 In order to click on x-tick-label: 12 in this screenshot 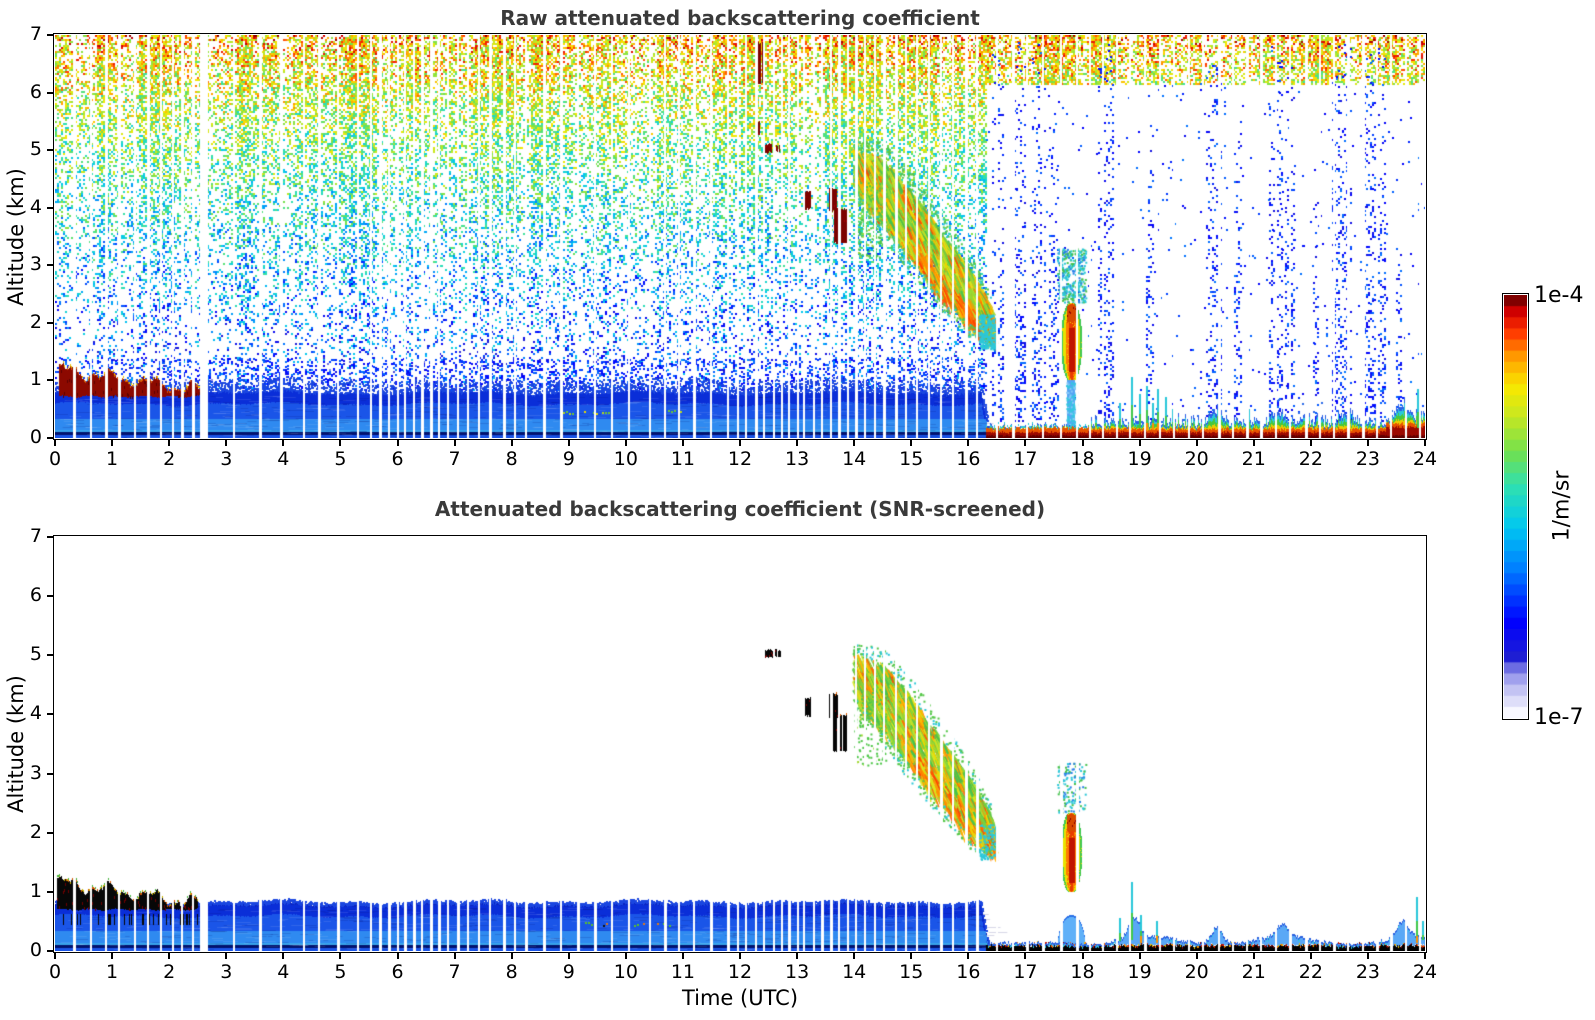, I will do `click(740, 972)`.